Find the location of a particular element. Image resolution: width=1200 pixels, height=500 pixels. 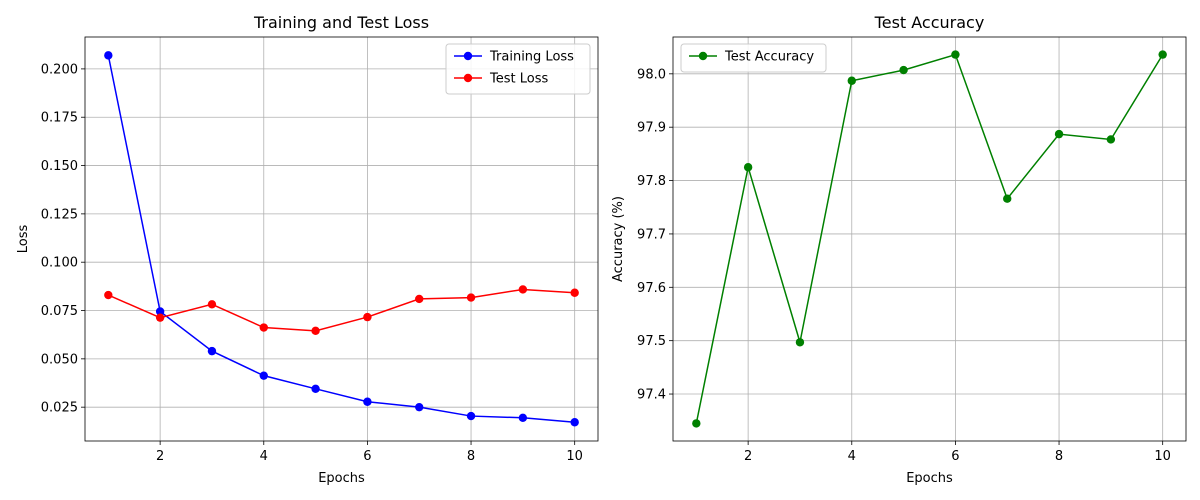

y-tick-label: 97.9 is located at coordinates (651, 128).